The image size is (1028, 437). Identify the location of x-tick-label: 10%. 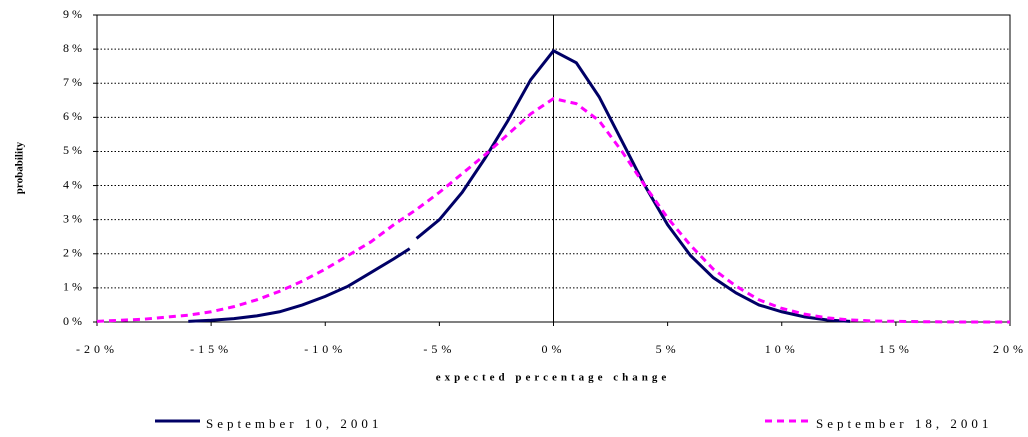
(782, 349).